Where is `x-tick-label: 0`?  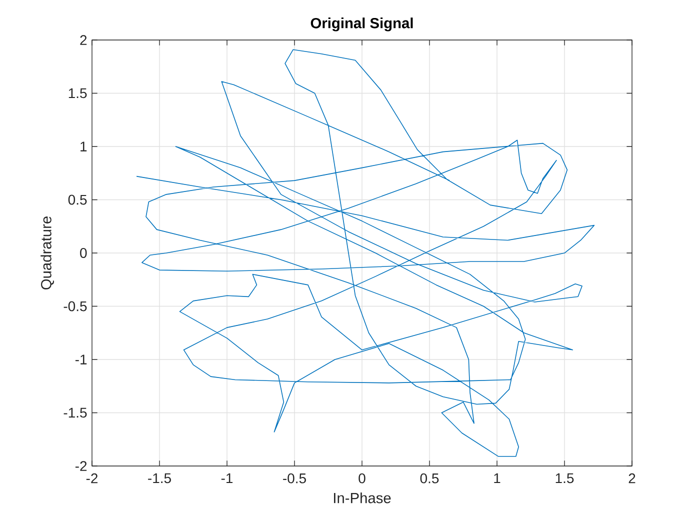 x-tick-label: 0 is located at coordinates (362, 478).